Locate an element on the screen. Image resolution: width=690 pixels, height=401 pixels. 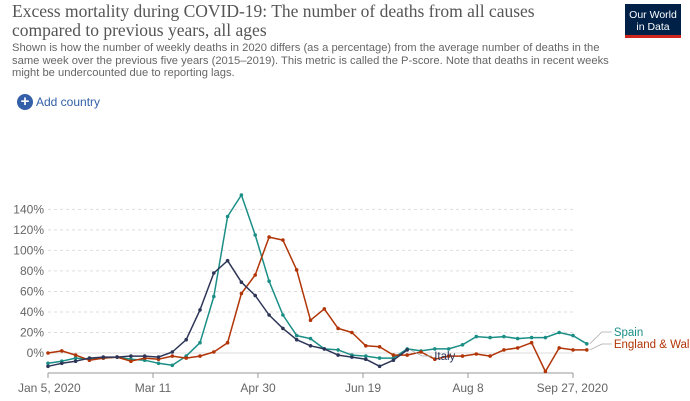
y-tick-label: 80% is located at coordinates (32, 271).